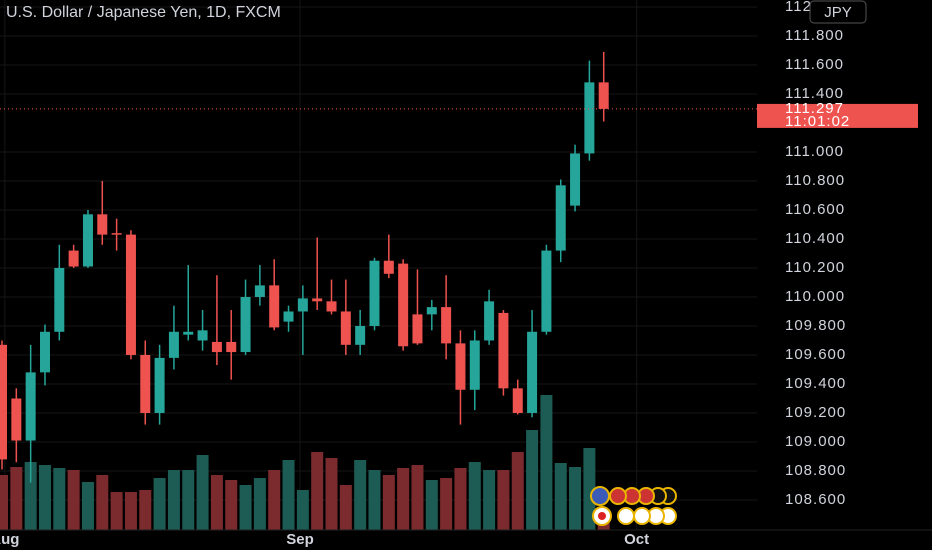  Describe the element at coordinates (815, 383) in the screenshot. I see `y-tick-label: 109.400` at that location.